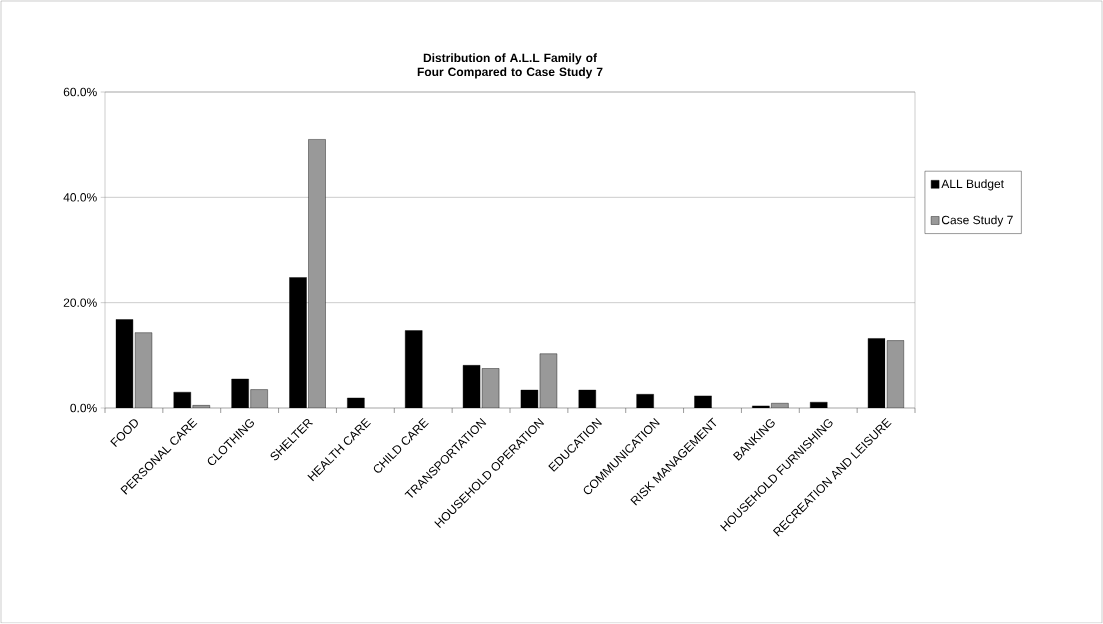  What do you see at coordinates (510, 66) in the screenshot?
I see `chart-title: Distribution of A.L.L Family of Four Compared to Case Study 7` at bounding box center [510, 66].